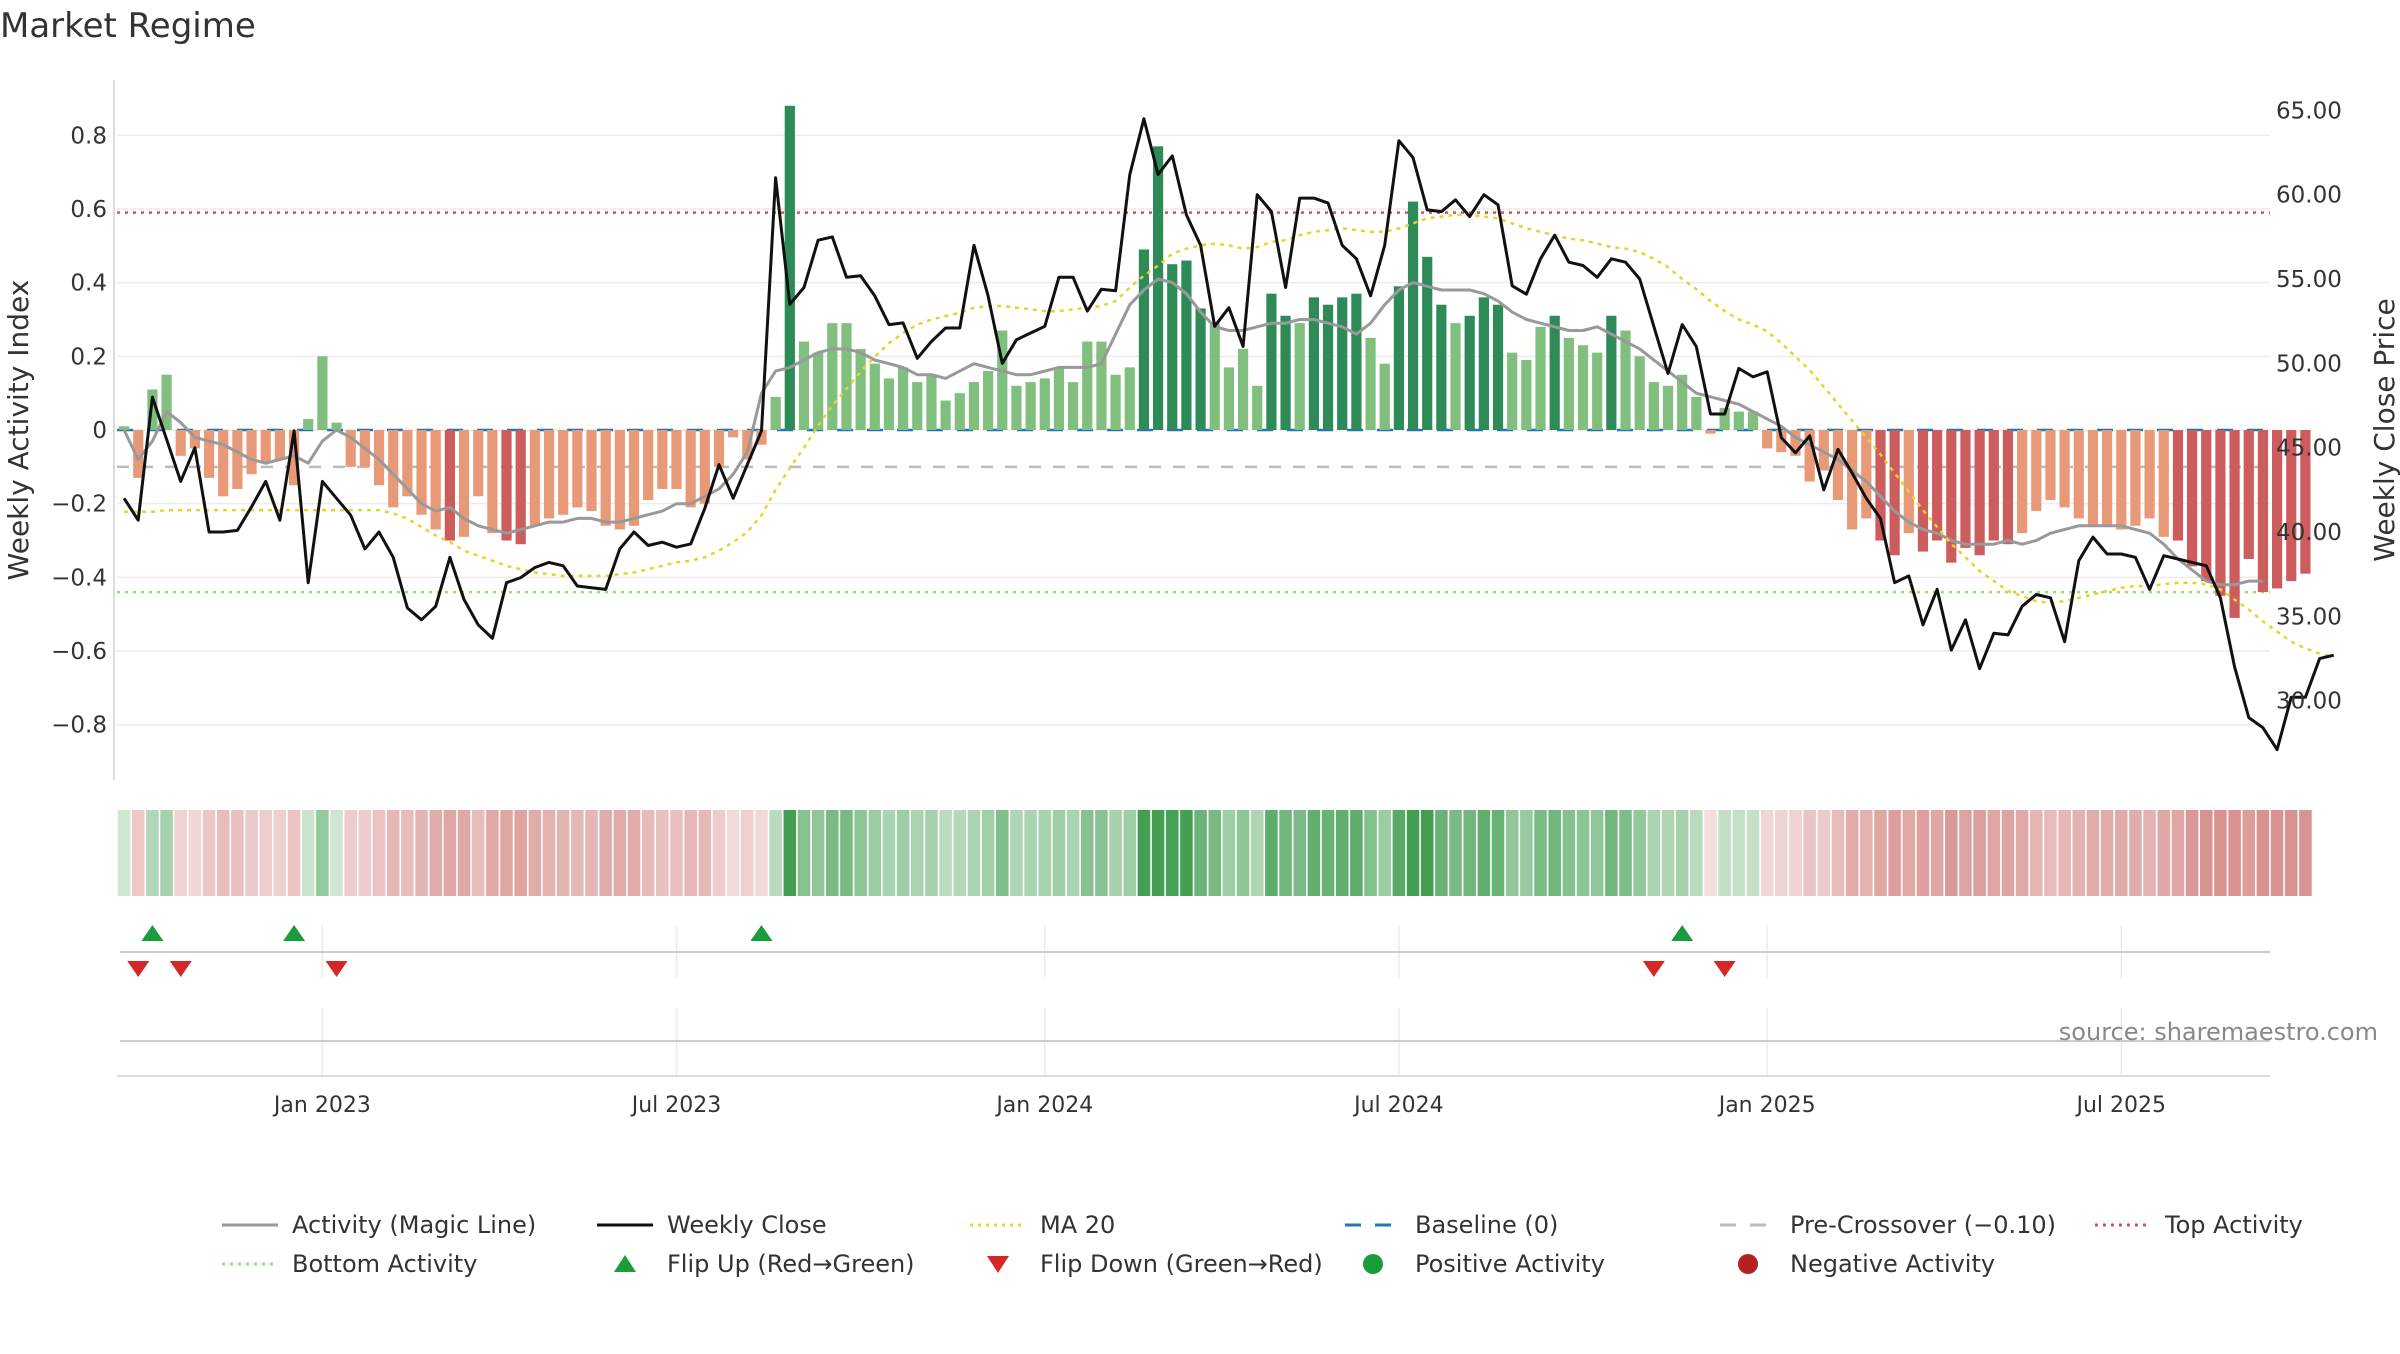 The image size is (2400, 1354). Describe the element at coordinates (1181, 1264) in the screenshot. I see `legend-label: Flip Down (Green→Red)` at that location.